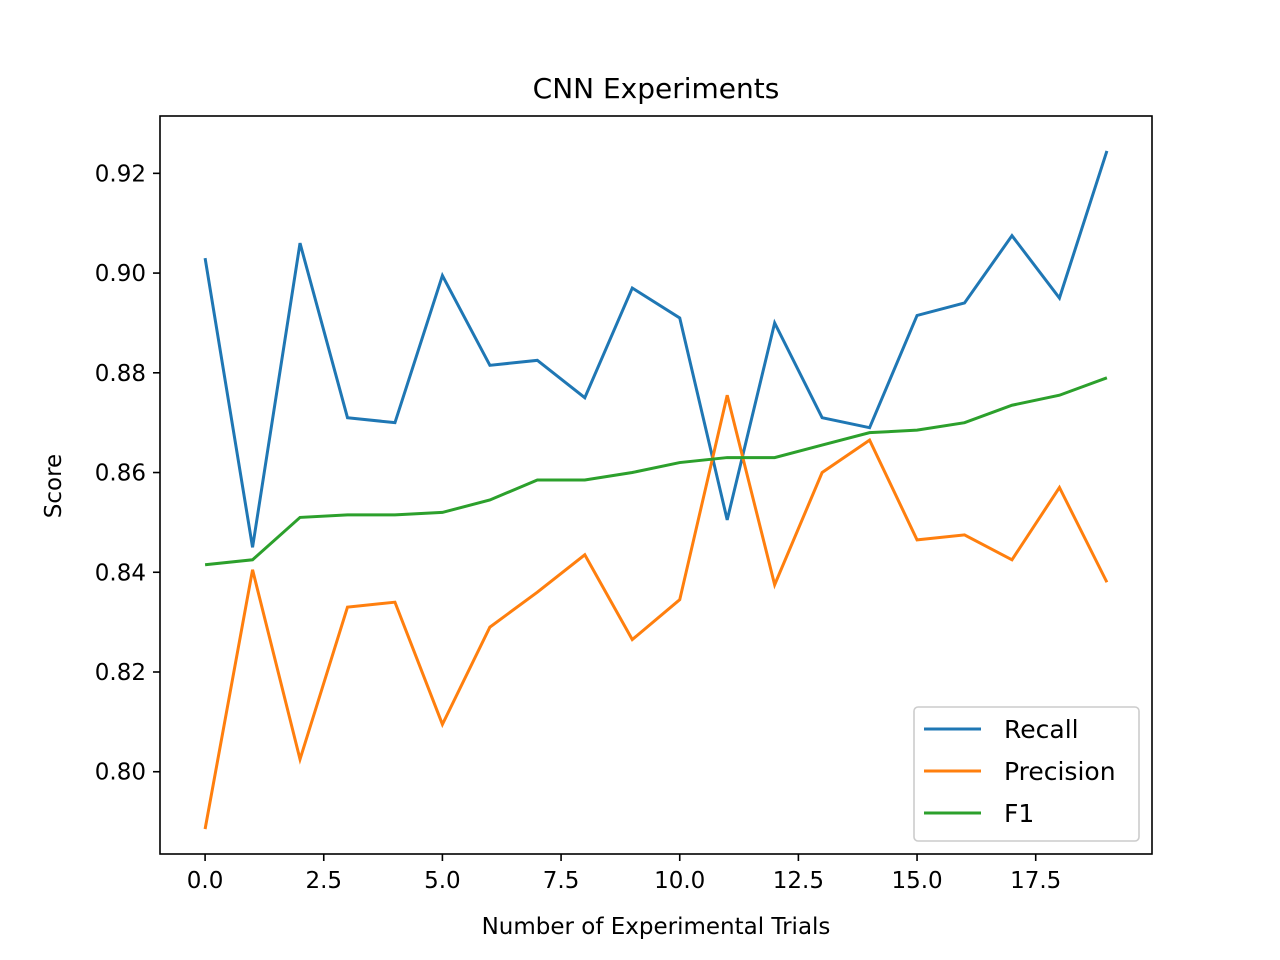 This screenshot has width=1280, height=960. I want to click on x-tick-label: 12.5, so click(798, 881).